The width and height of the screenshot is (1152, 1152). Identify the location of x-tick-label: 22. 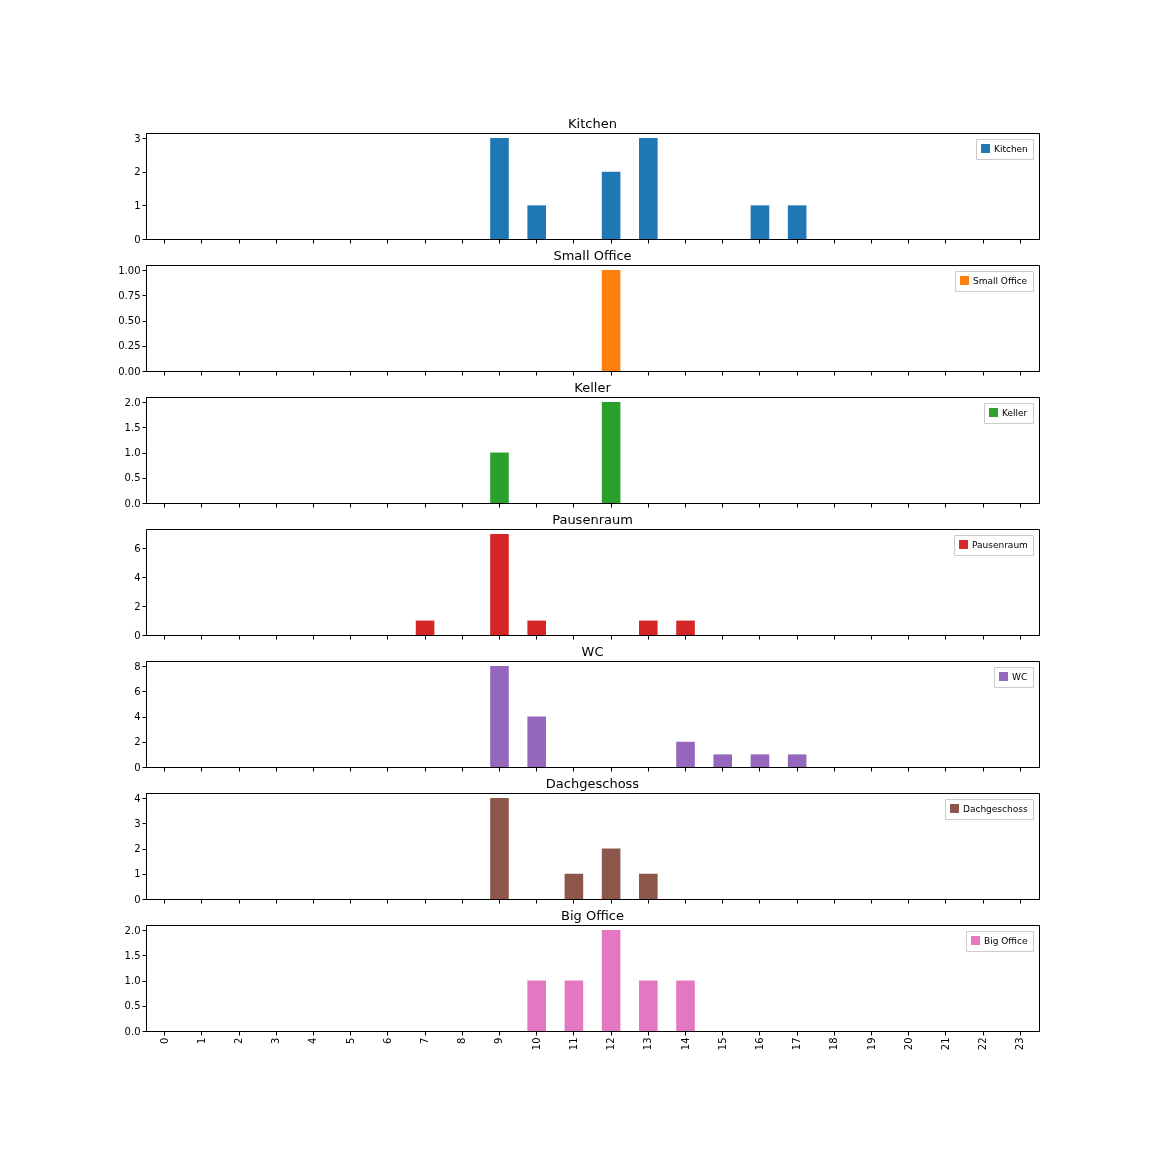
(983, 1044).